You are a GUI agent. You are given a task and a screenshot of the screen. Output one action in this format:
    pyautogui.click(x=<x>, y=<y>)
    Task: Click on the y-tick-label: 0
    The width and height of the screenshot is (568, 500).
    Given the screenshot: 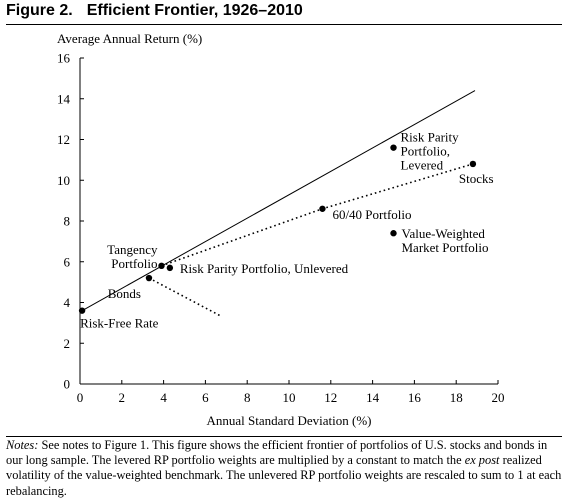 What is the action you would take?
    pyautogui.click(x=67, y=384)
    